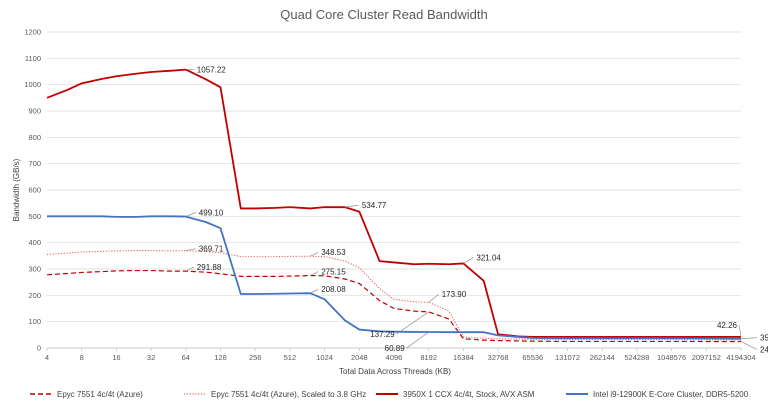  What do you see at coordinates (532, 357) in the screenshot?
I see `x-tick-label: 65536` at bounding box center [532, 357].